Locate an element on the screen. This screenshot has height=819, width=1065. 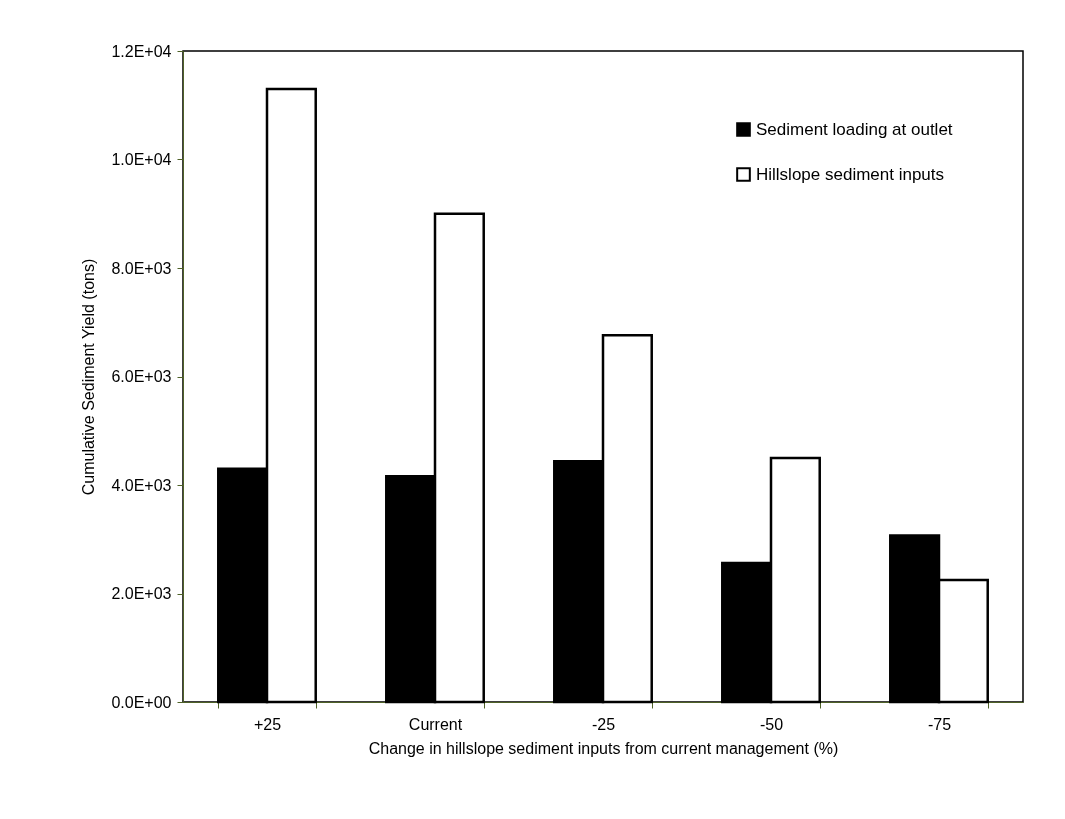
legend-label: Sediment loading at outlet is located at coordinates (854, 129).